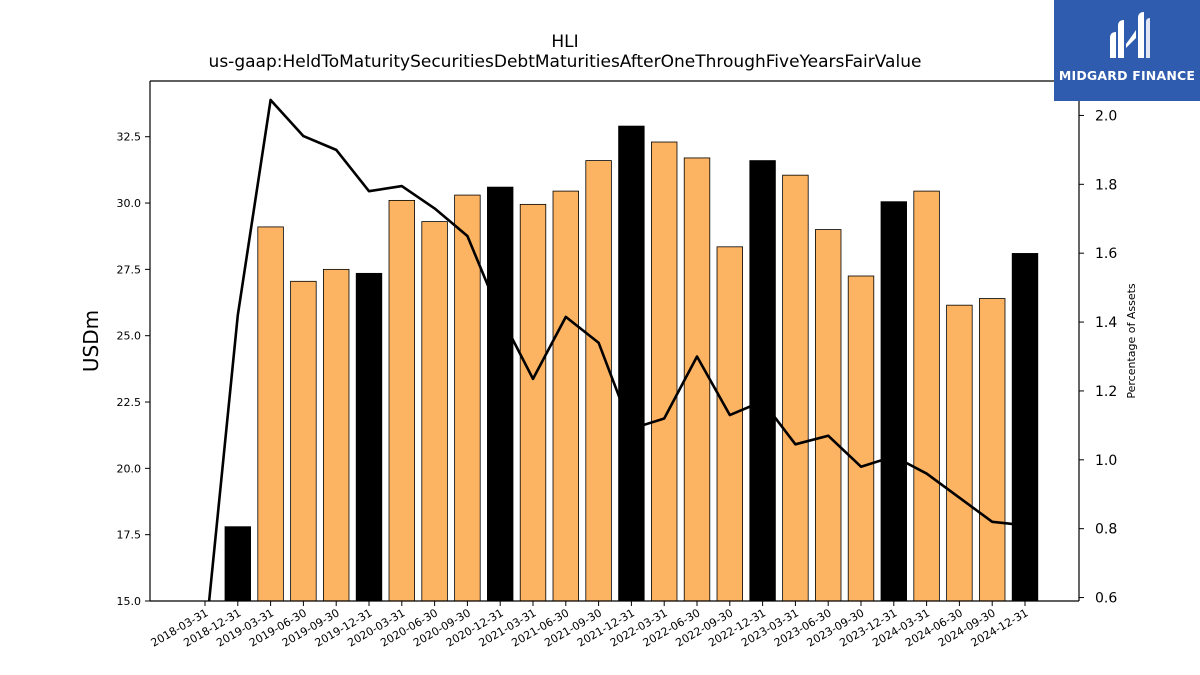  Describe the element at coordinates (1131, 341) in the screenshot. I see `y2-axis-label: Percentage of Assets` at that location.